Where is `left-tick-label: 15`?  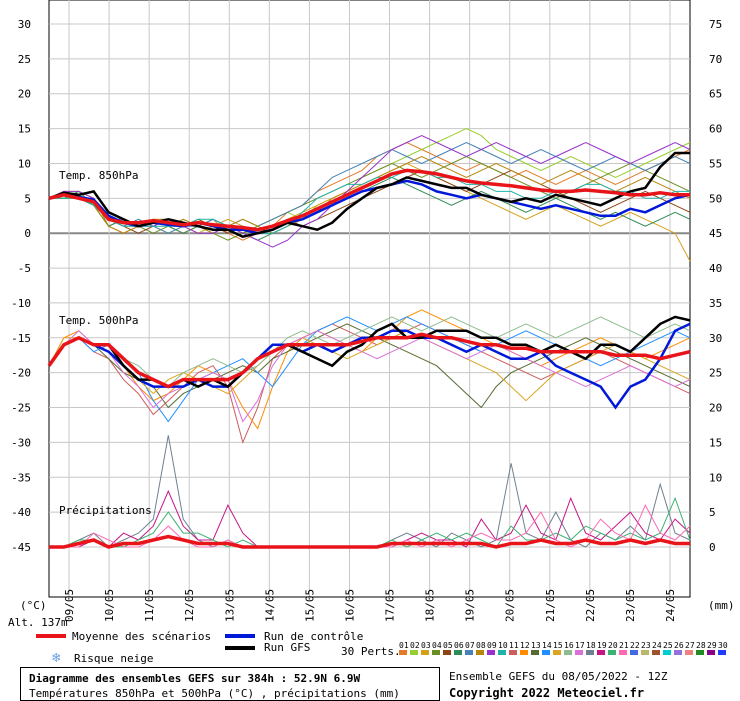 left-tick-label: 15 is located at coordinates (24, 129).